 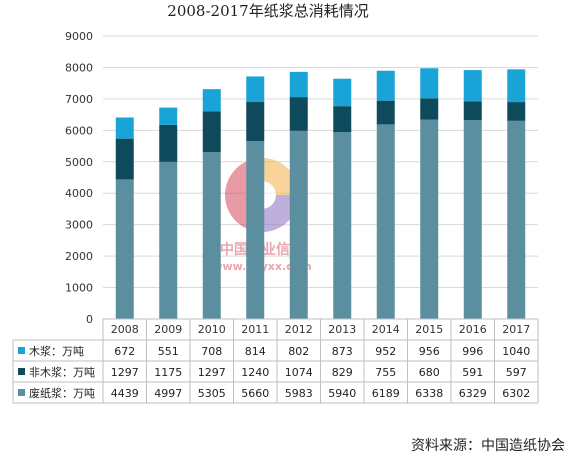 What do you see at coordinates (211, 351) in the screenshot?
I see `data-label: 708` at bounding box center [211, 351].